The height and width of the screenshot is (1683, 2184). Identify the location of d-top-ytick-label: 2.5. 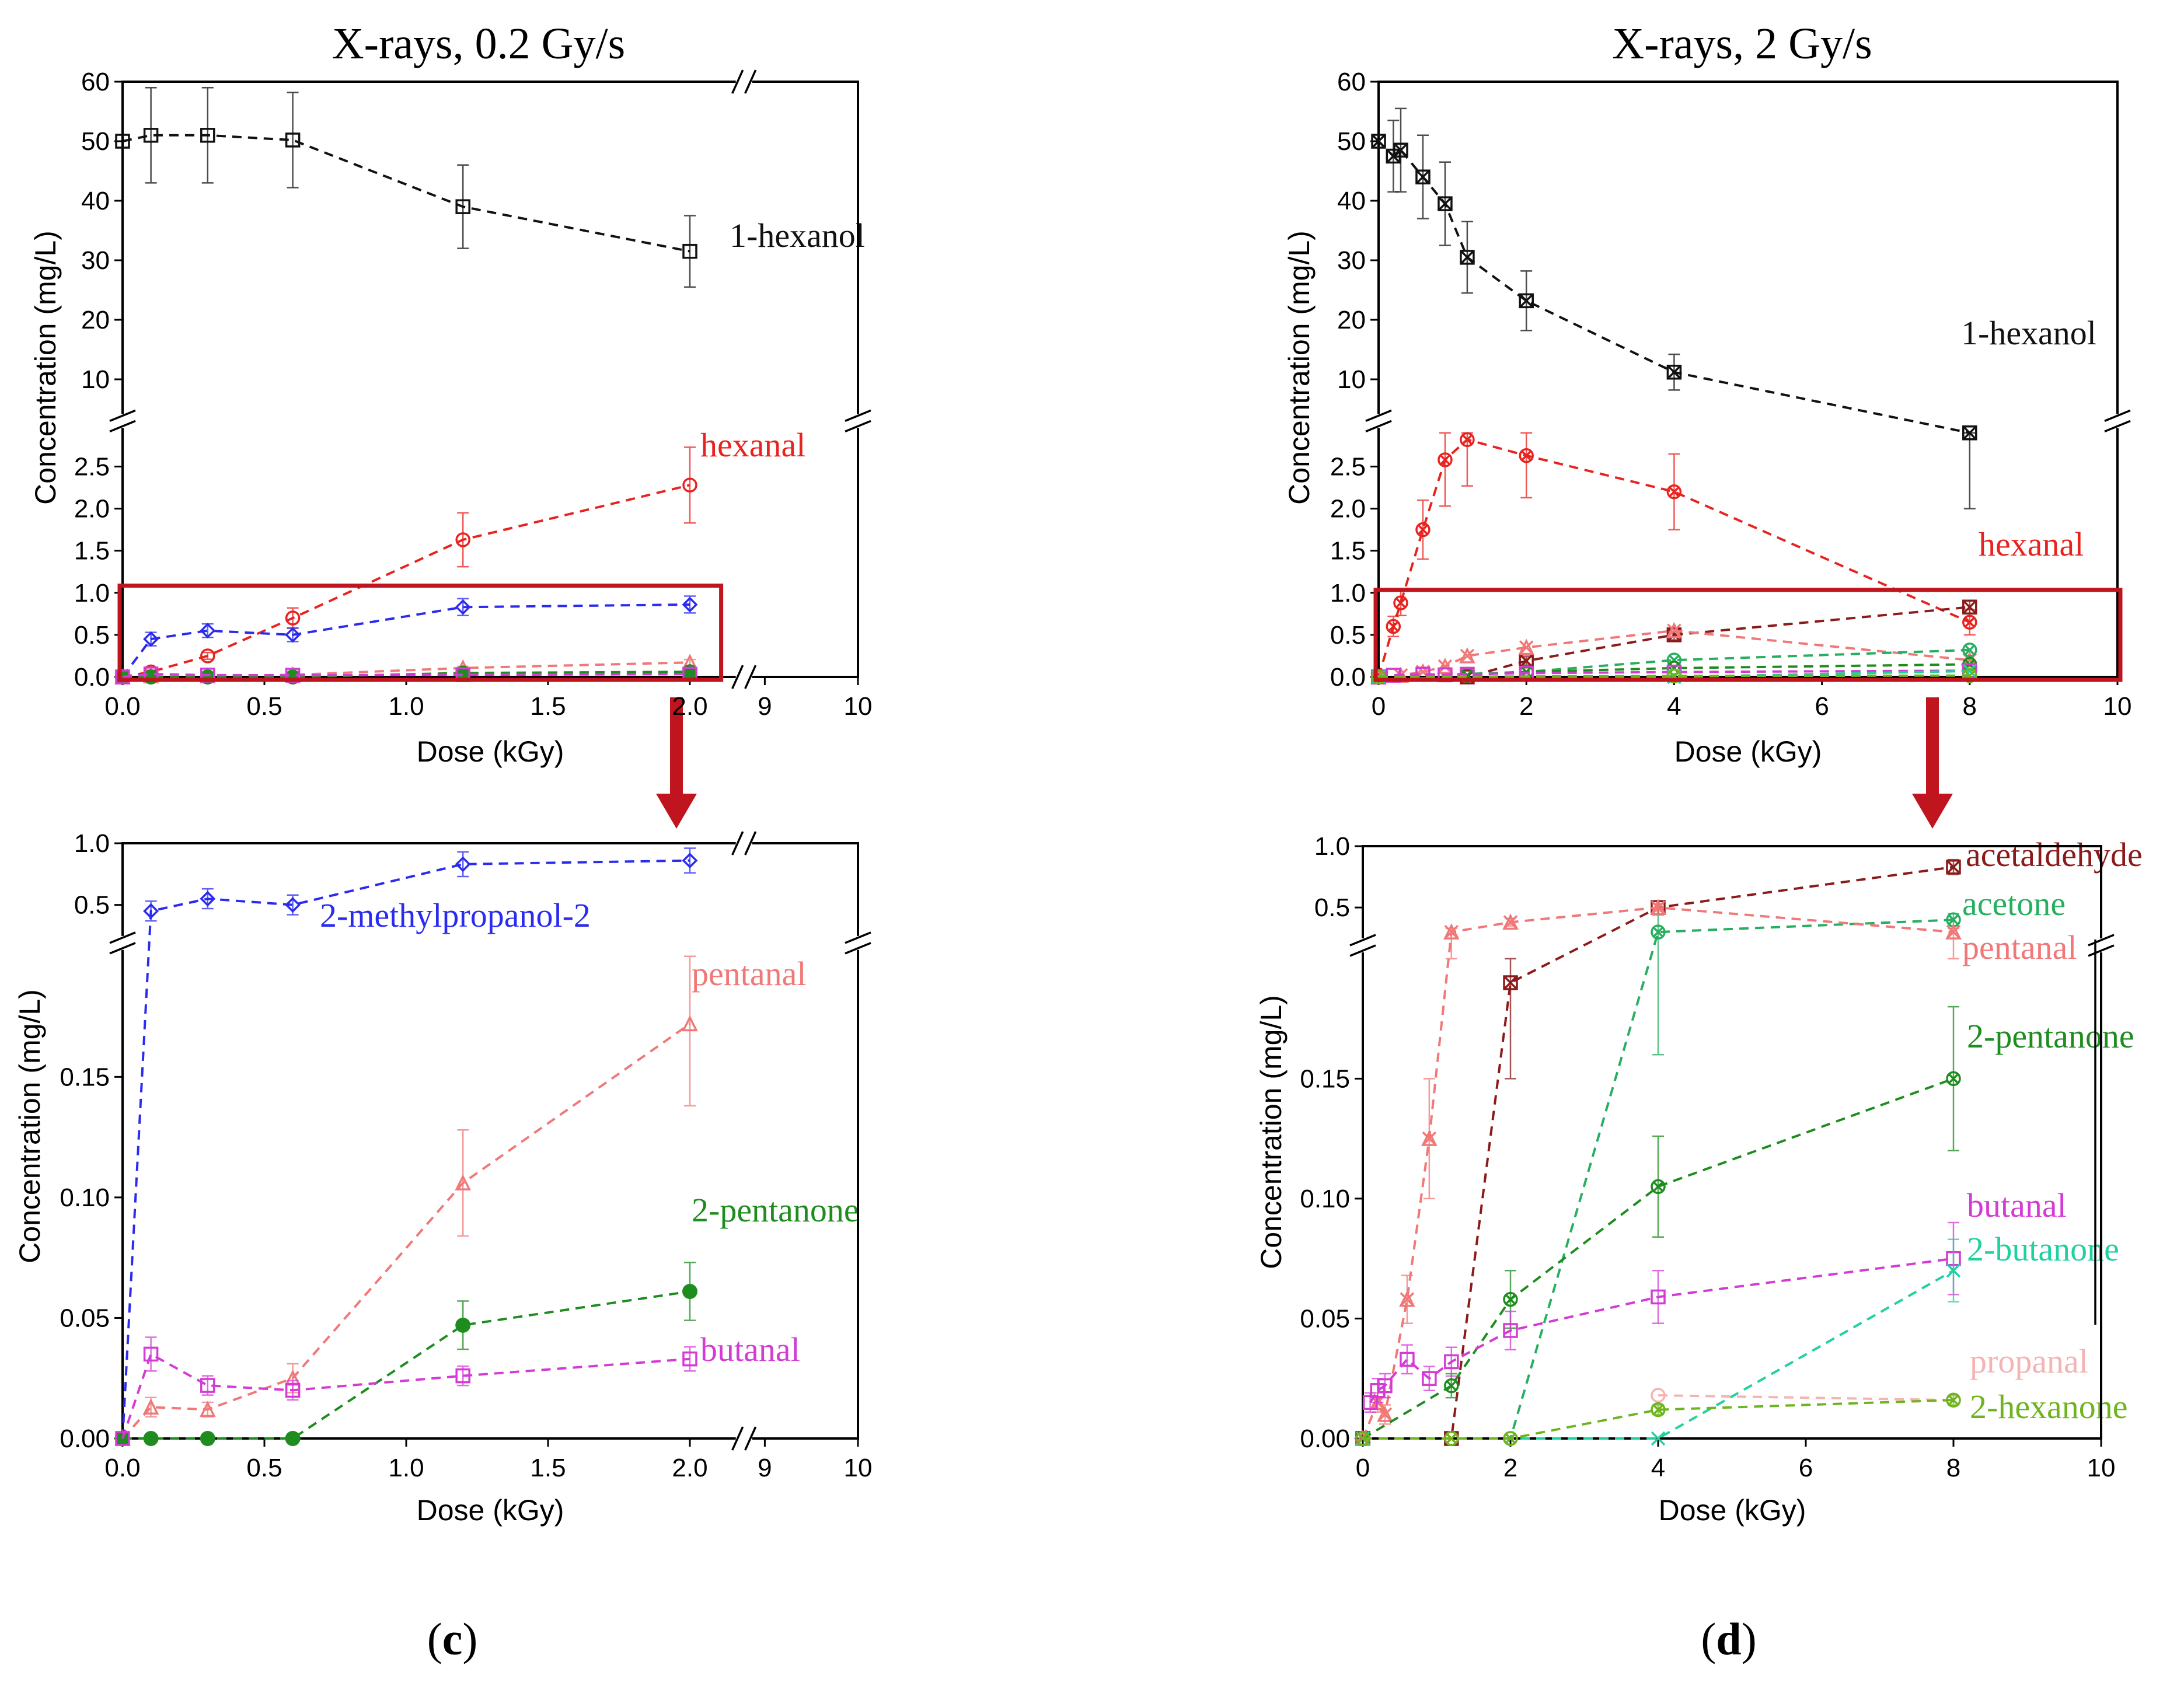
(1348, 466).